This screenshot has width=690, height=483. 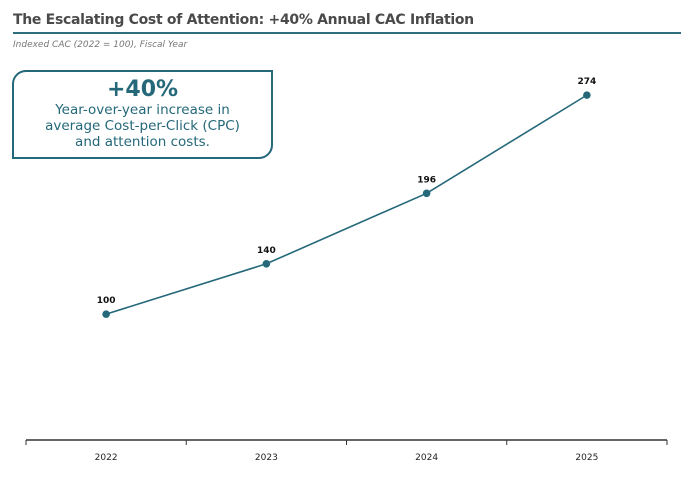 What do you see at coordinates (142, 89) in the screenshot?
I see `callout-headline: +40%` at bounding box center [142, 89].